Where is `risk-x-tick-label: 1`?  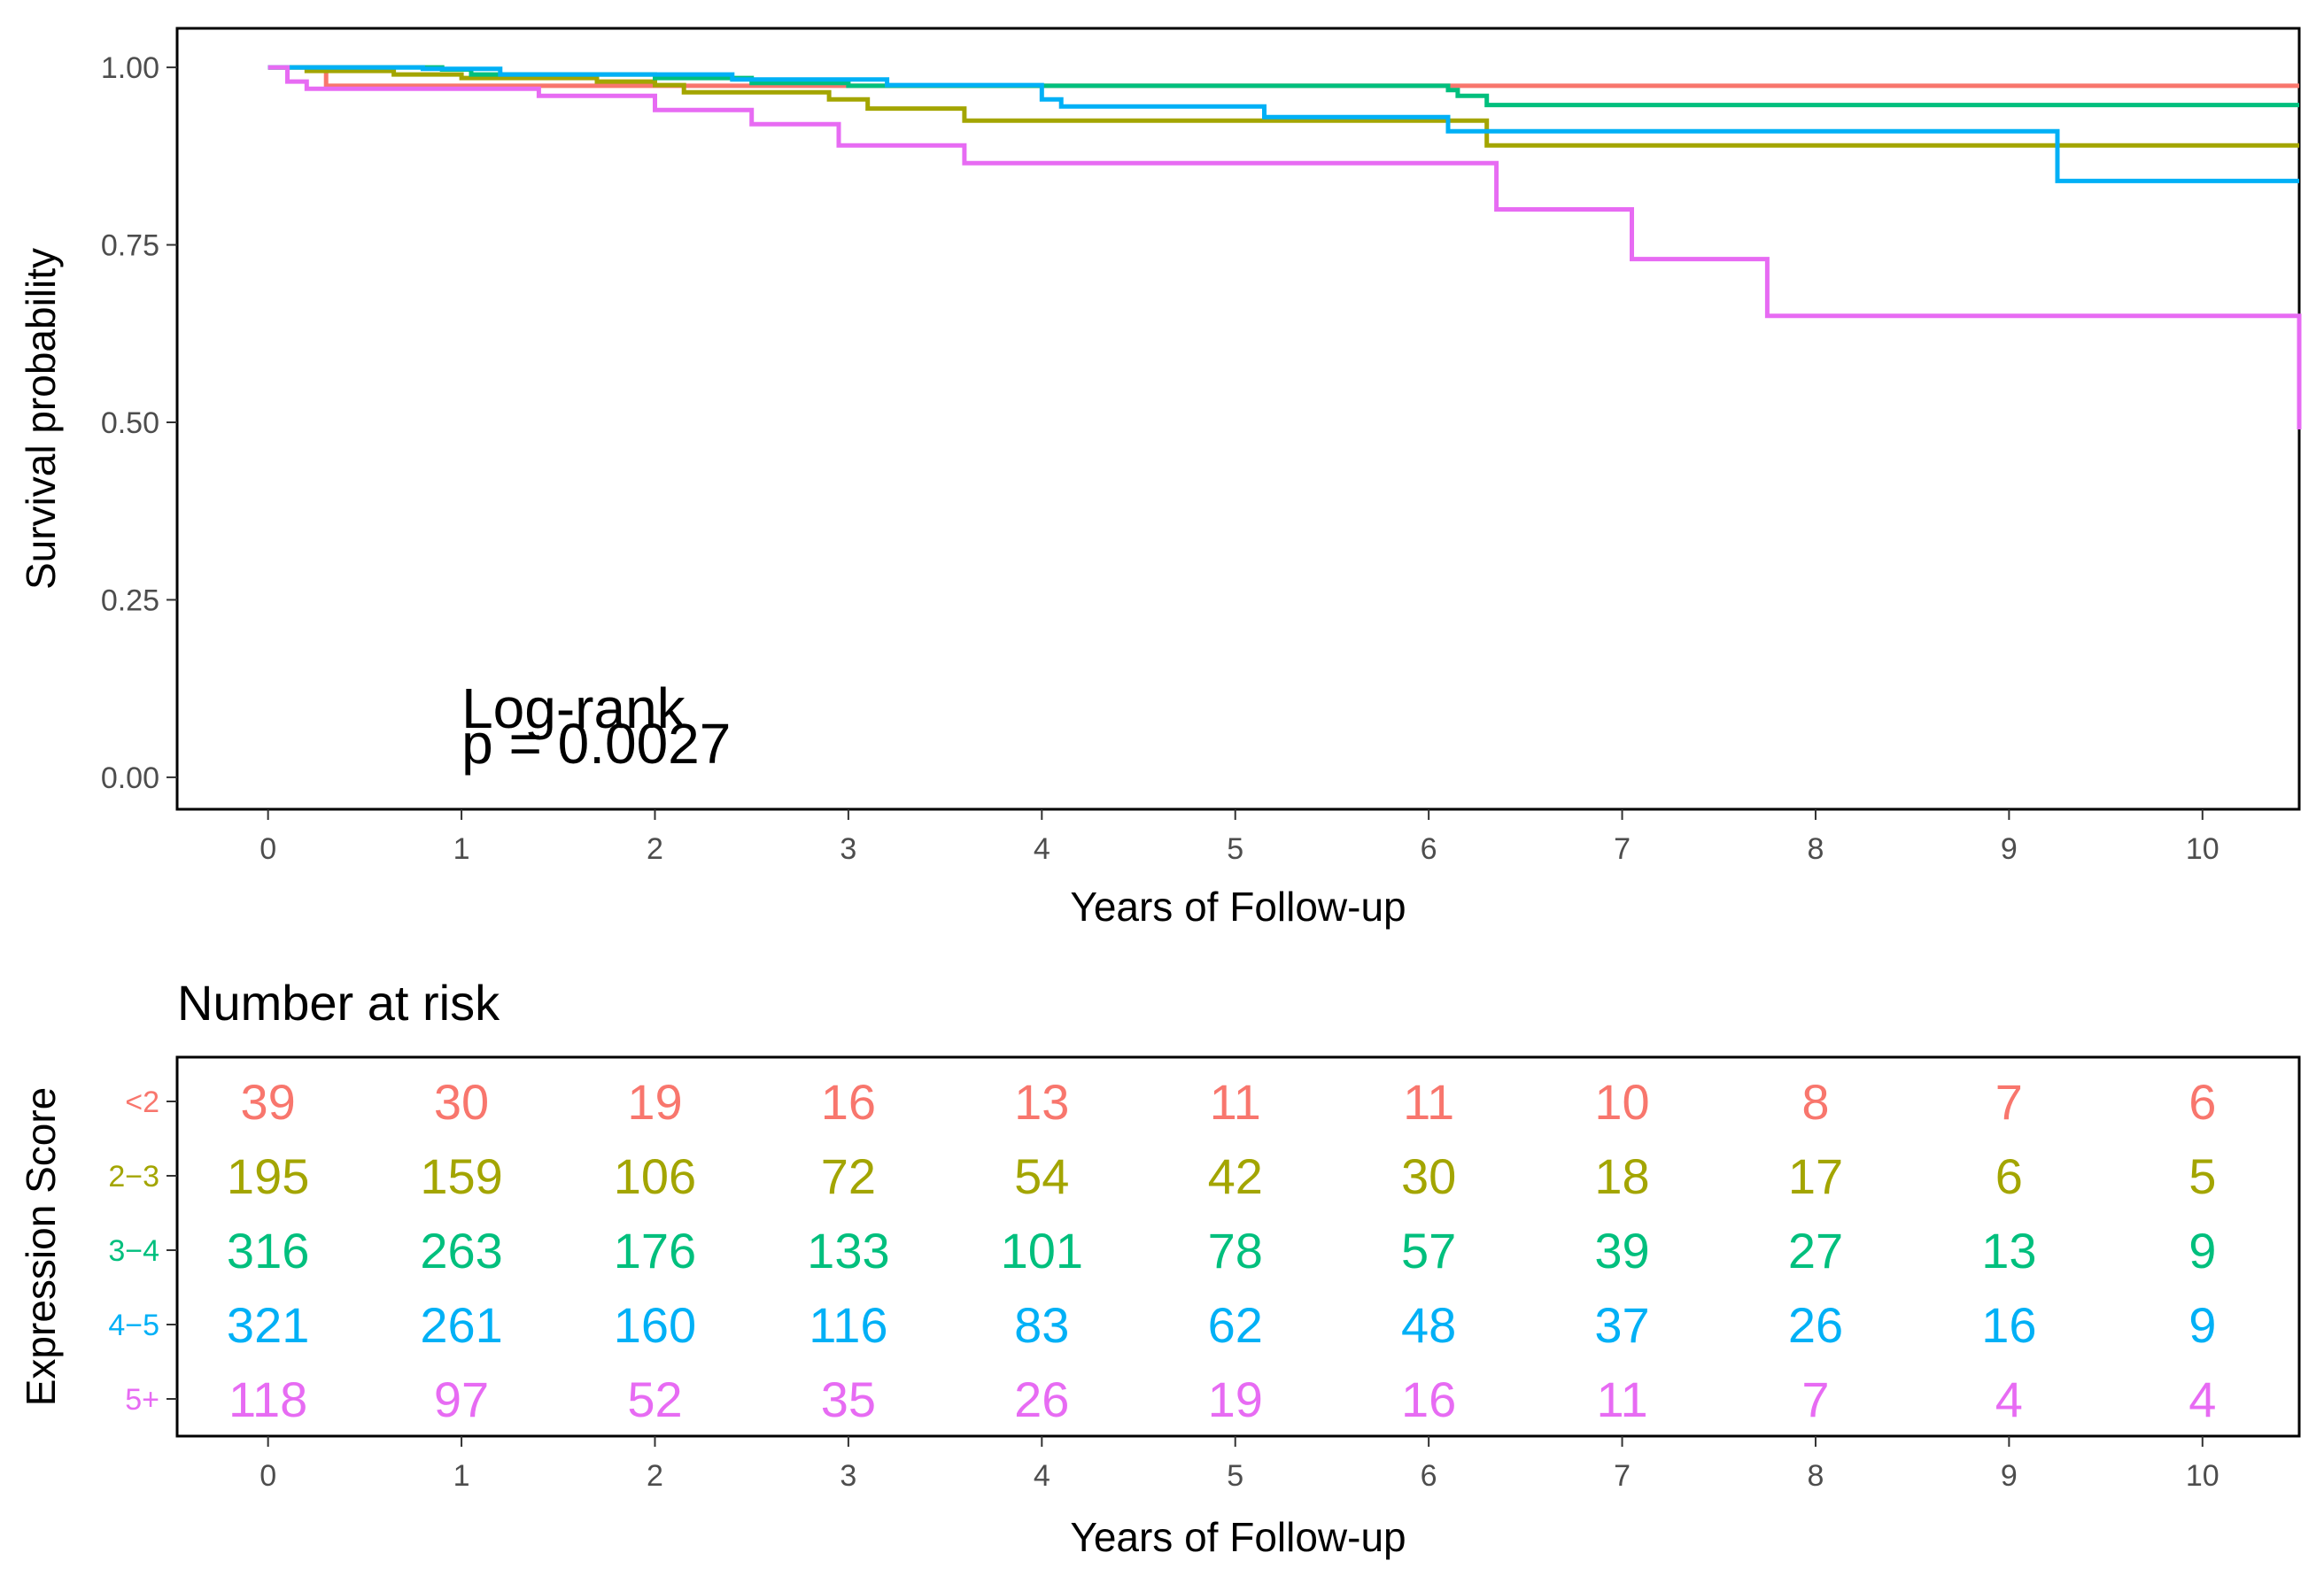
risk-x-tick-label: 1 is located at coordinates (461, 1476).